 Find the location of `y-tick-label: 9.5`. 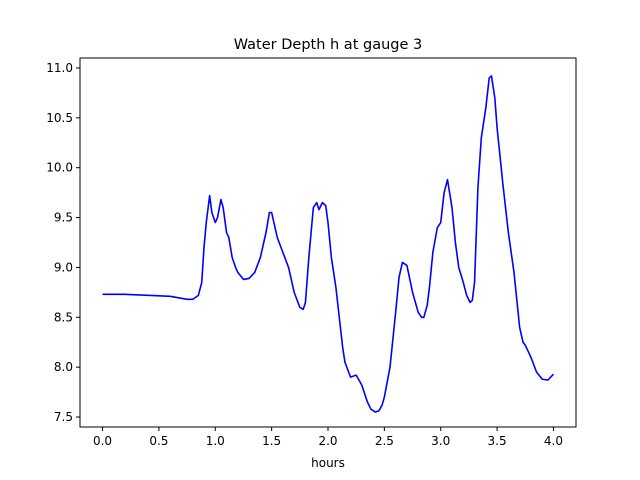

y-tick-label: 9.5 is located at coordinates (63, 218).